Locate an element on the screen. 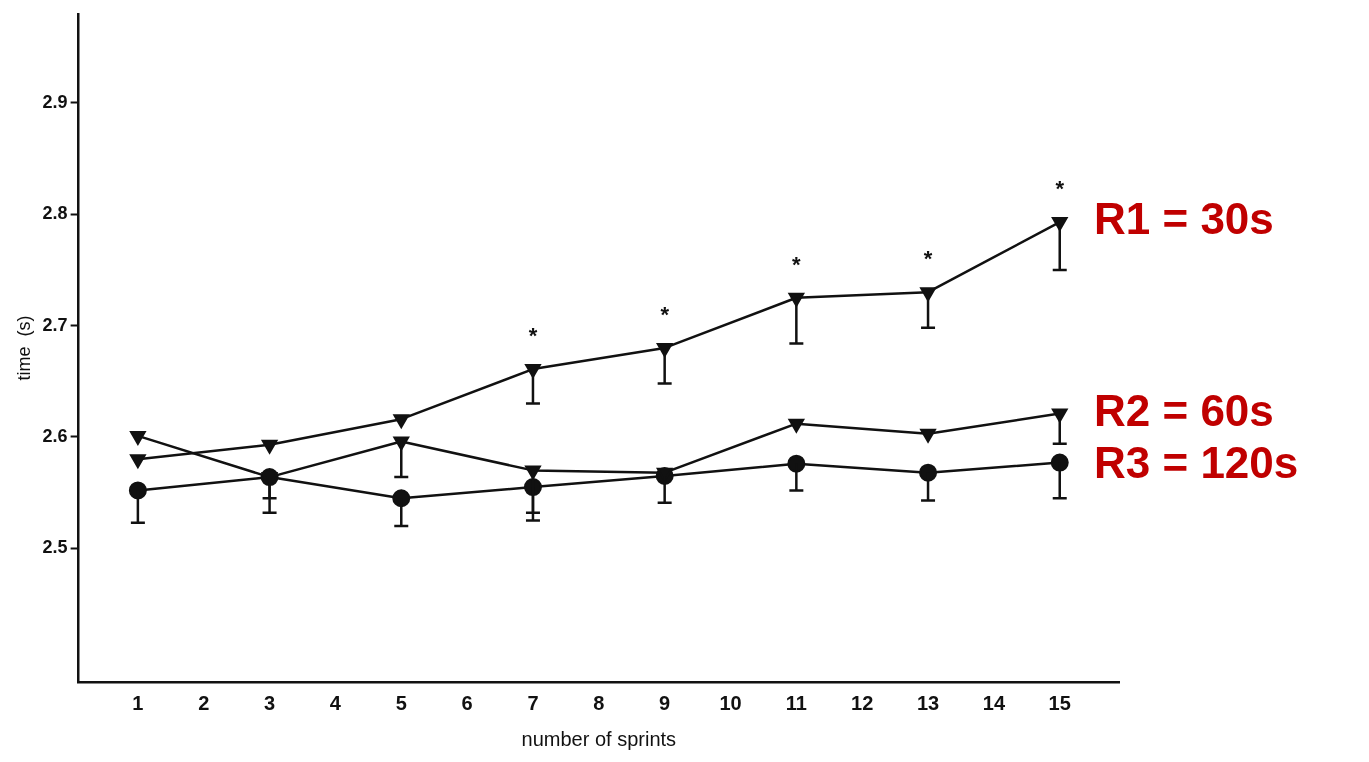 Image resolution: width=1369 pixels, height=762 pixels. x-tick-label: 10 is located at coordinates (730, 702).